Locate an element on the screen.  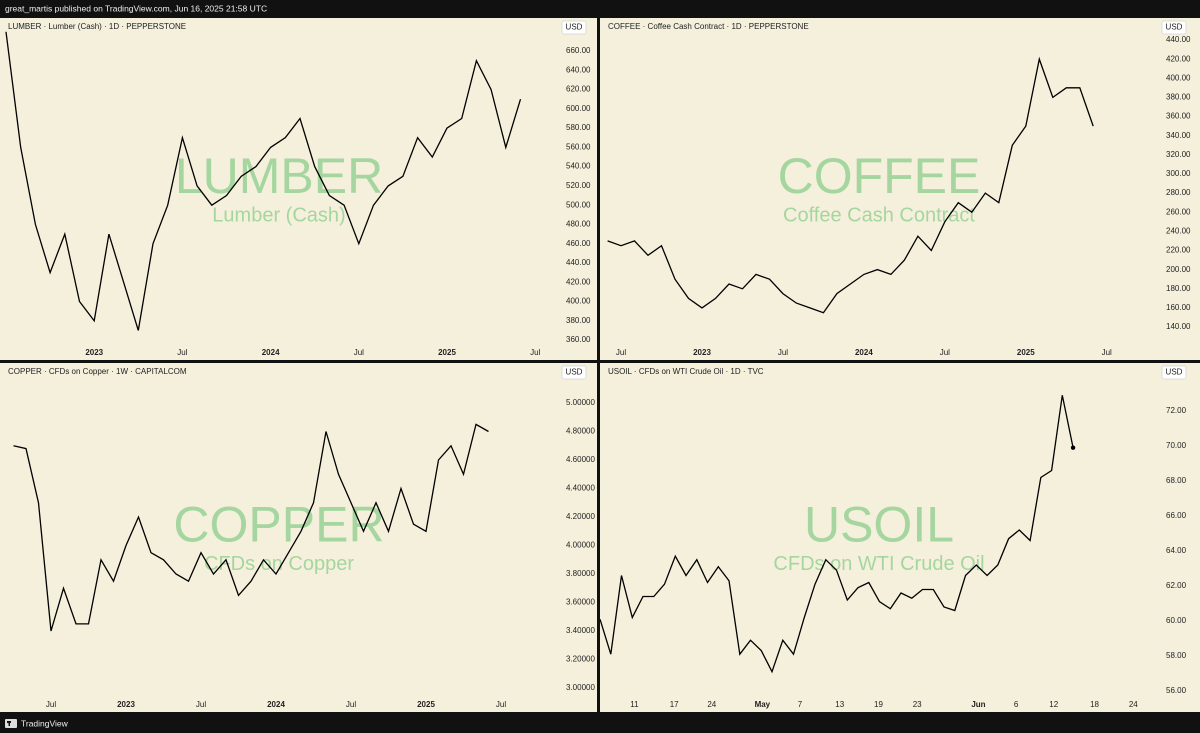
y-tick-label: 640.00 is located at coordinates (578, 69).